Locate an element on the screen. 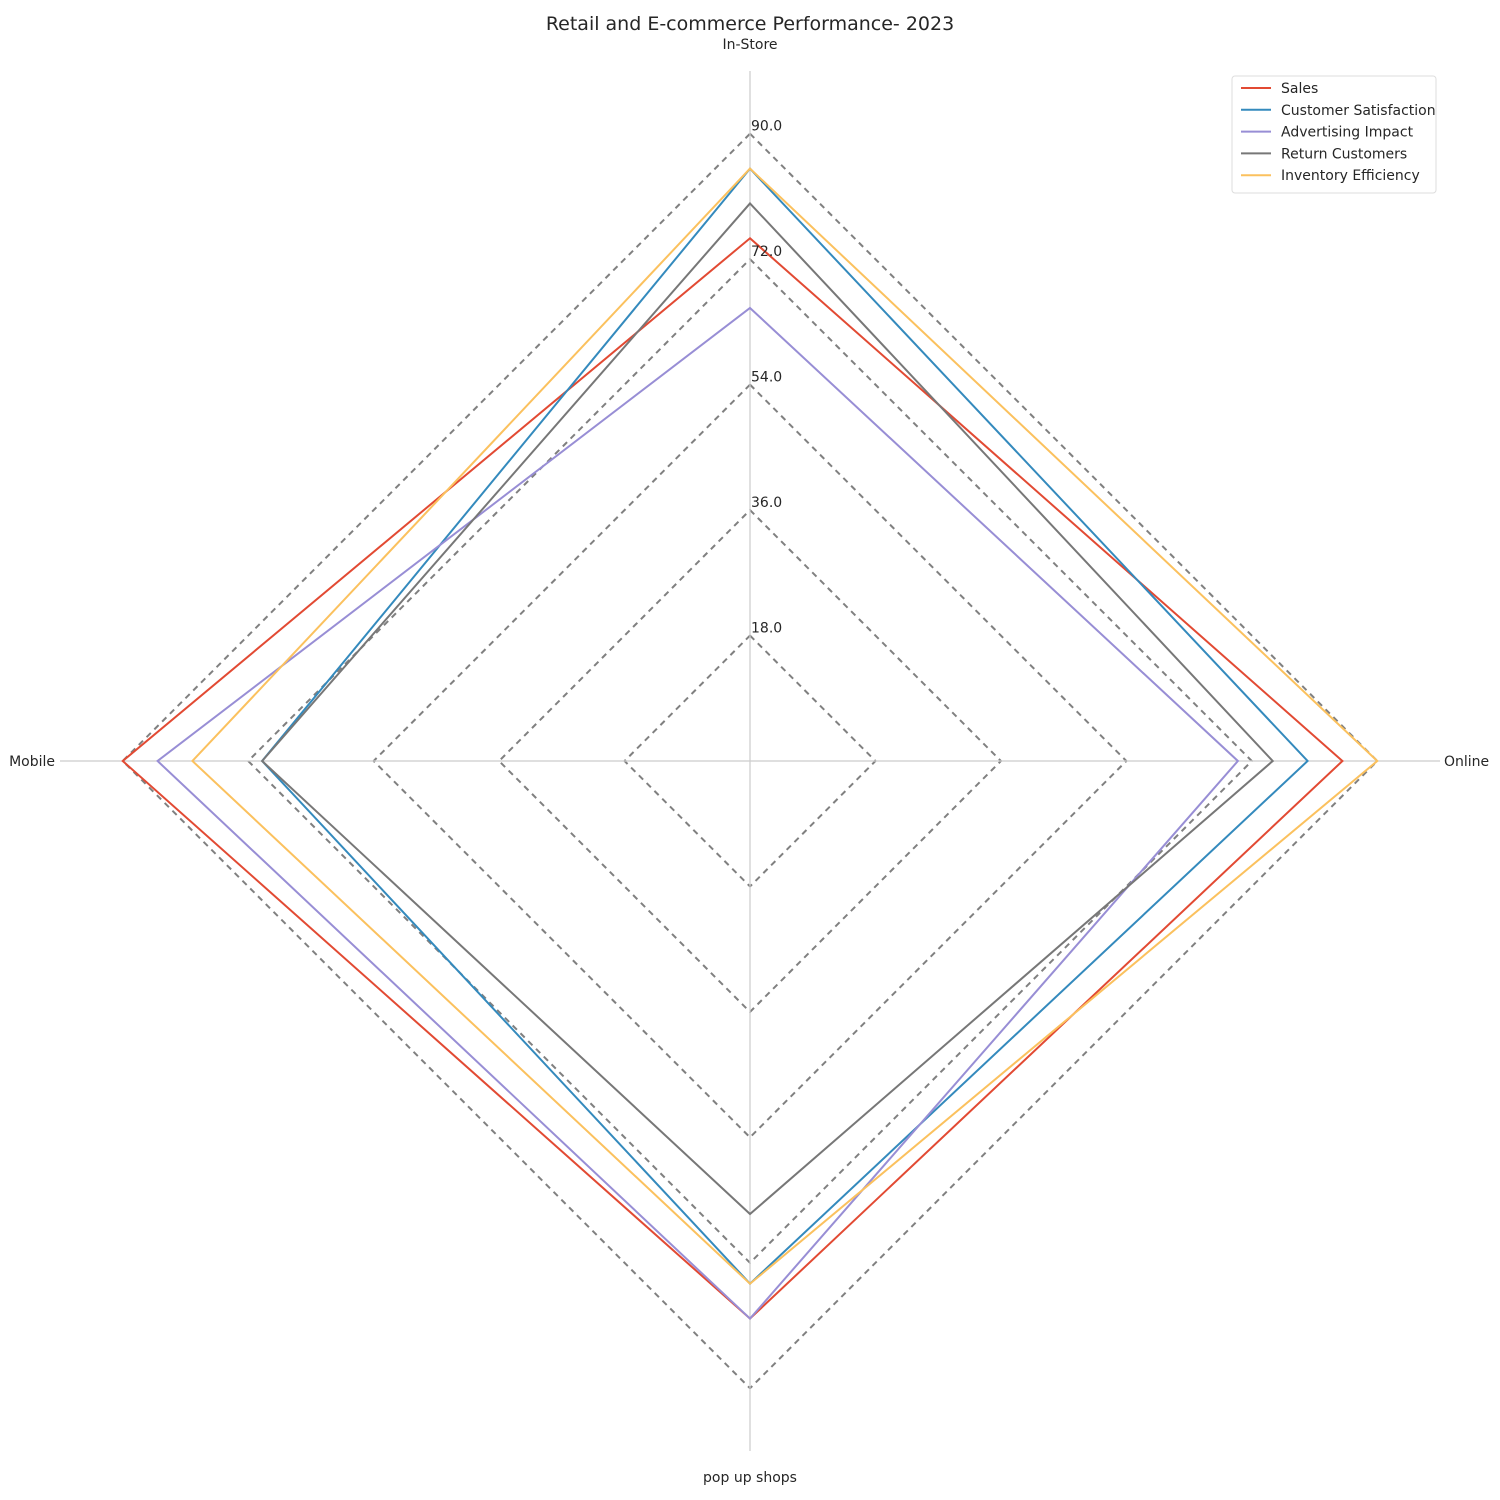  tick-layer: 18.0 36.0 54.0 72.0 90.0 is located at coordinates (766, 378).